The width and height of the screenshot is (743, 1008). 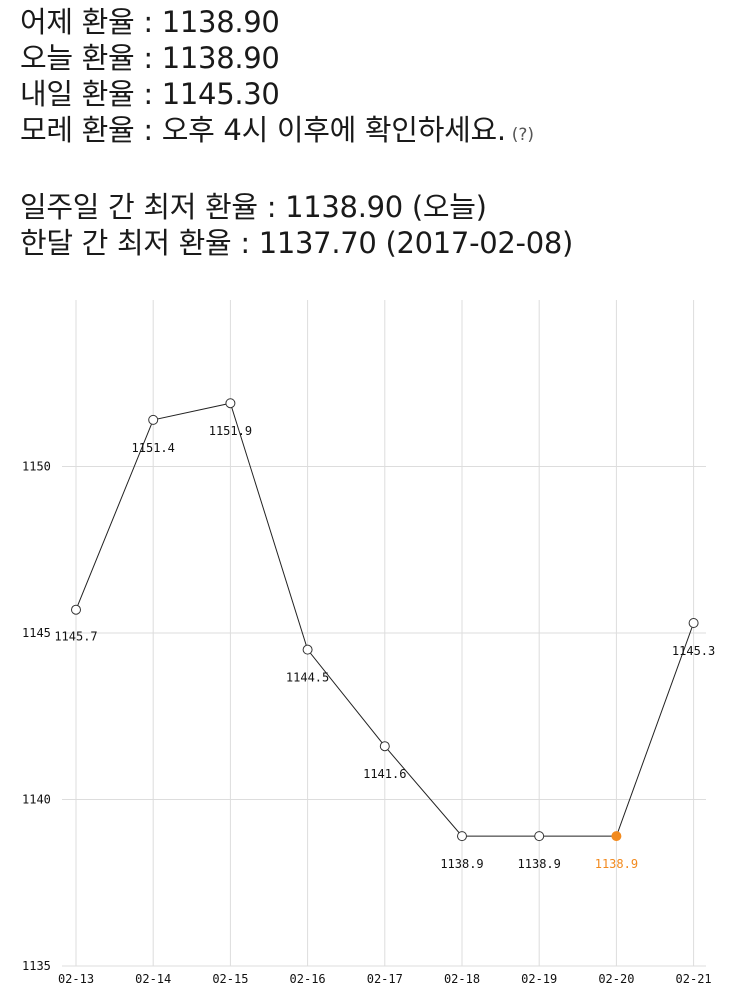 What do you see at coordinates (297, 243) in the screenshot?
I see `month-low-rate: 한달 간 최저 환율 : 1137.70 (2017-02-08)` at bounding box center [297, 243].